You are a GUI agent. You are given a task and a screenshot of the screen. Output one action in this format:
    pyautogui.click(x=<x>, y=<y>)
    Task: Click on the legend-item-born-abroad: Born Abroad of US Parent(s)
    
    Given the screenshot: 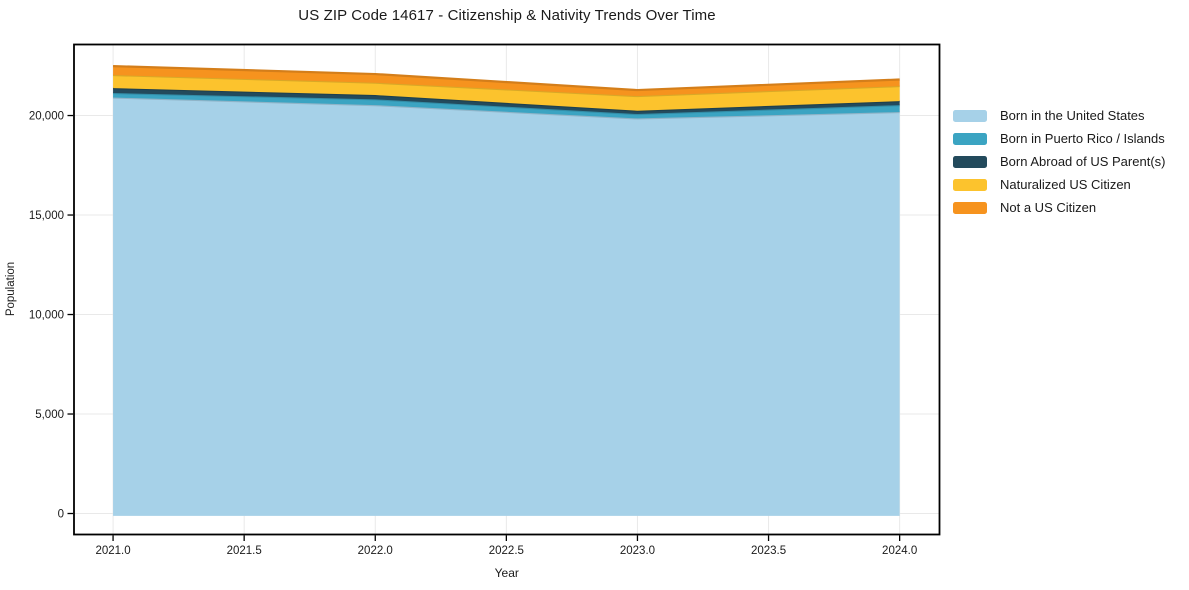 What is the action you would take?
    pyautogui.click(x=1059, y=161)
    